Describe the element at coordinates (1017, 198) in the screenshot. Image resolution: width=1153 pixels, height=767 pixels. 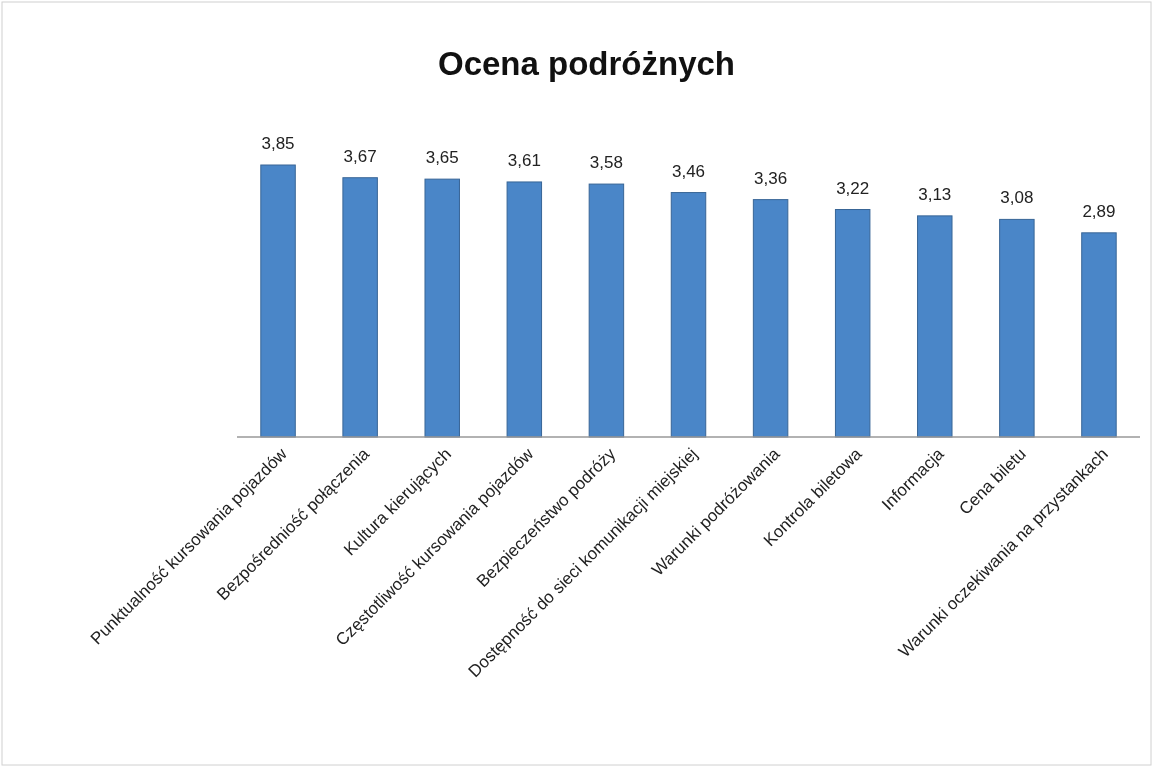
I see `data-label: 3,08` at that location.